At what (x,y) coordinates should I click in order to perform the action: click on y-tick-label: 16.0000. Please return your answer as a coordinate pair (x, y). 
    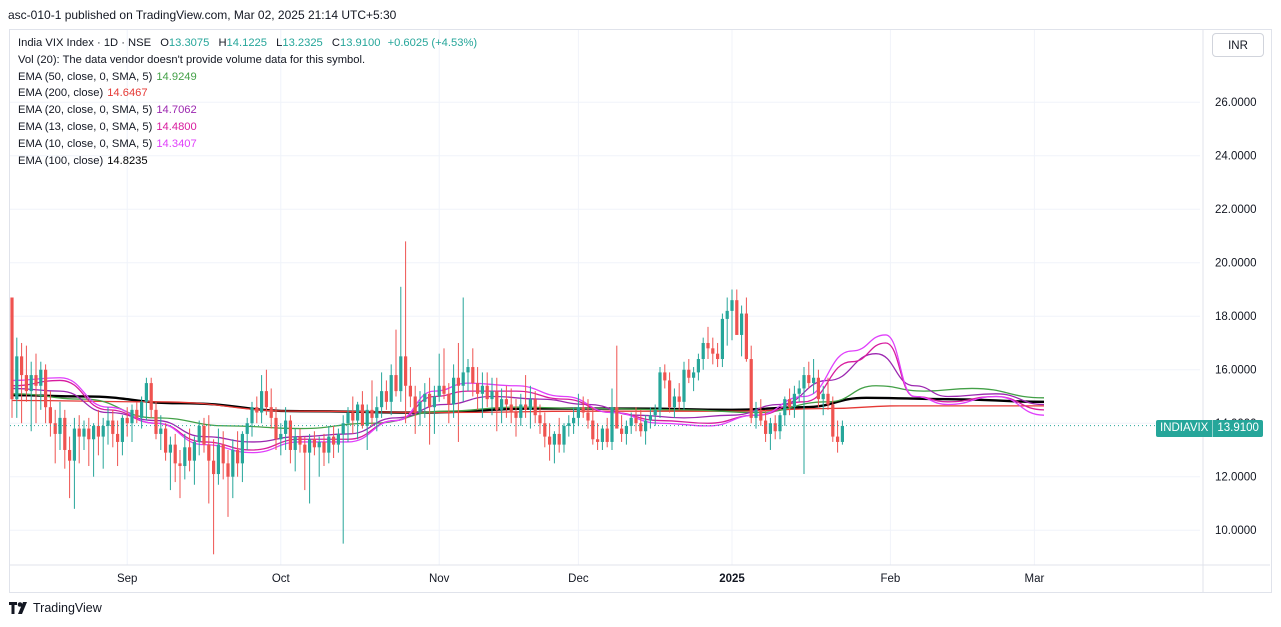
    Looking at the image, I should click on (1236, 371).